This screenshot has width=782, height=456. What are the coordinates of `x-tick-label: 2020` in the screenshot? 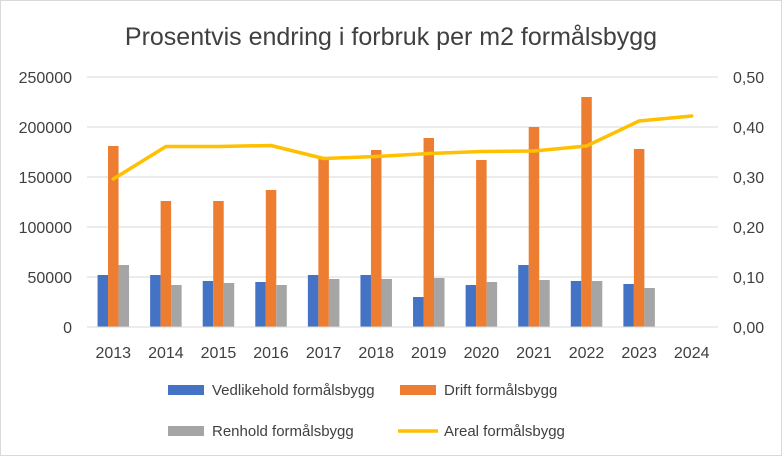 It's located at (482, 353).